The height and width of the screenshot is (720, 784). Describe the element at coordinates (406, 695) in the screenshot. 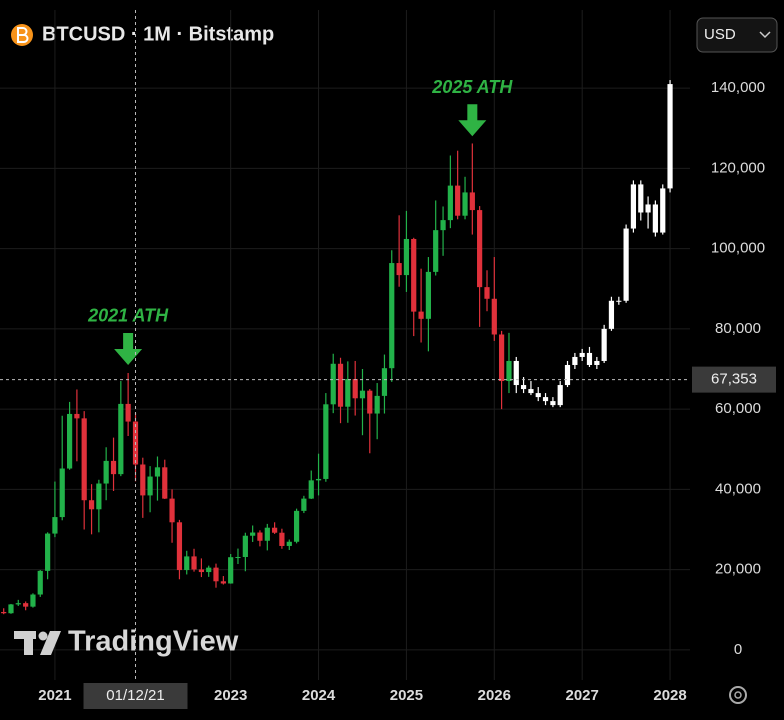

I see `x-tick-label: 2025` at that location.